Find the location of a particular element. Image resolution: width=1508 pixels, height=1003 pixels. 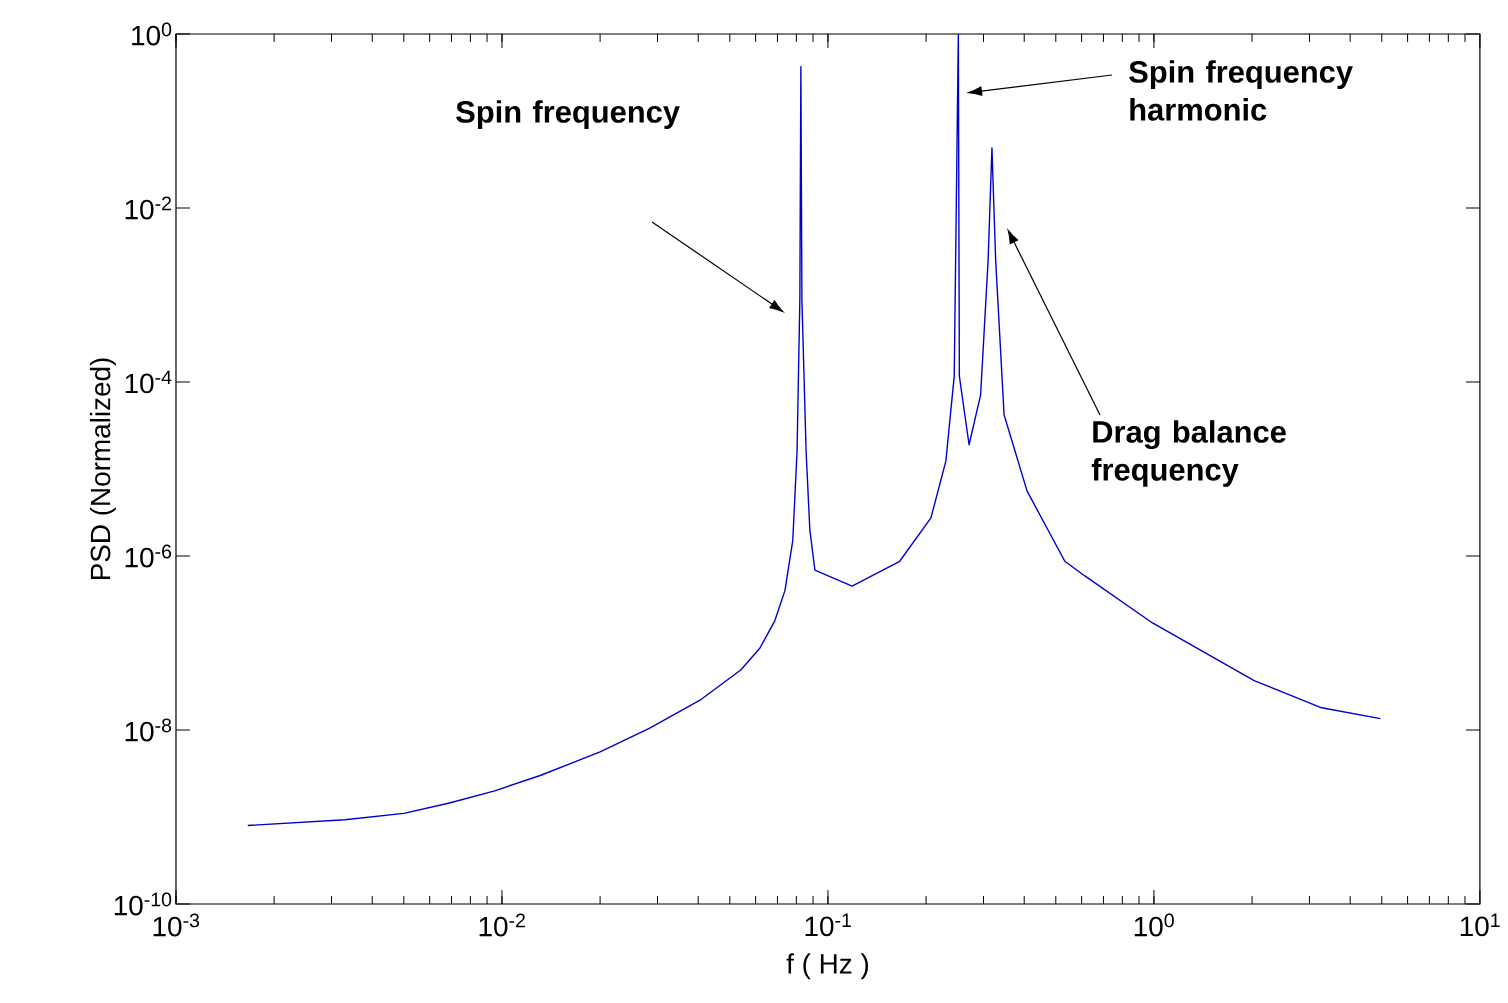

annotation: Spin frequency harmonic is located at coordinates (1241, 90).